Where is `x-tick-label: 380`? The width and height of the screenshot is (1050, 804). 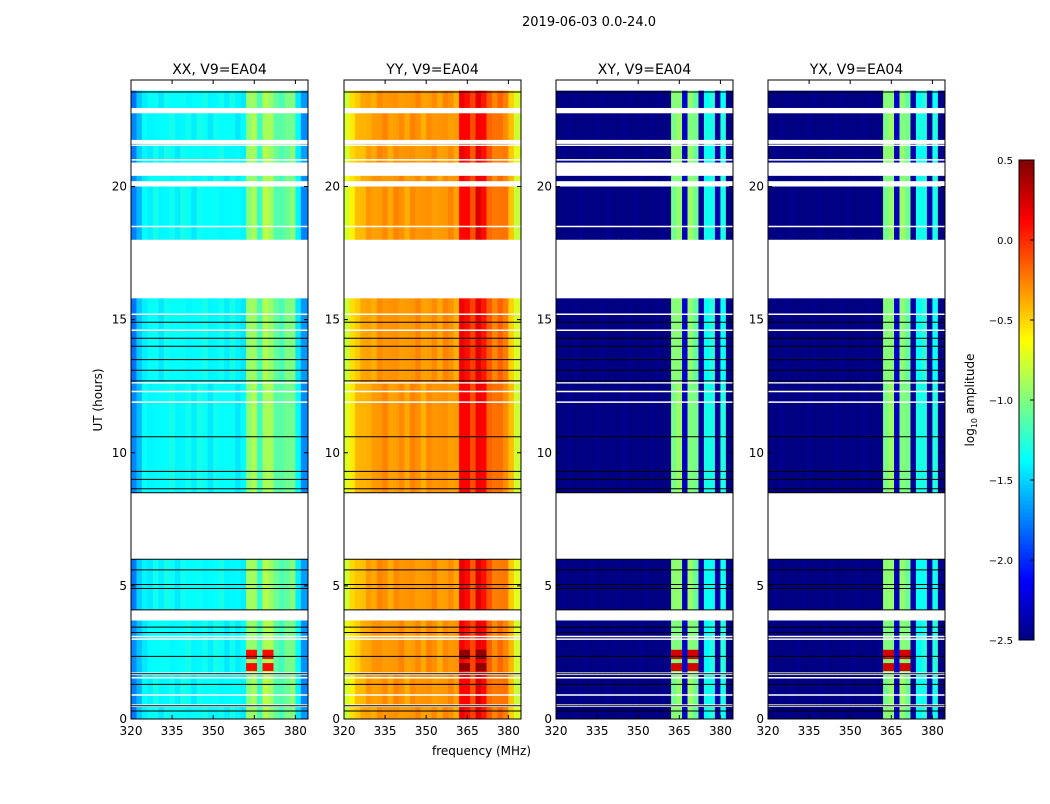
x-tick-label: 380 is located at coordinates (932, 731).